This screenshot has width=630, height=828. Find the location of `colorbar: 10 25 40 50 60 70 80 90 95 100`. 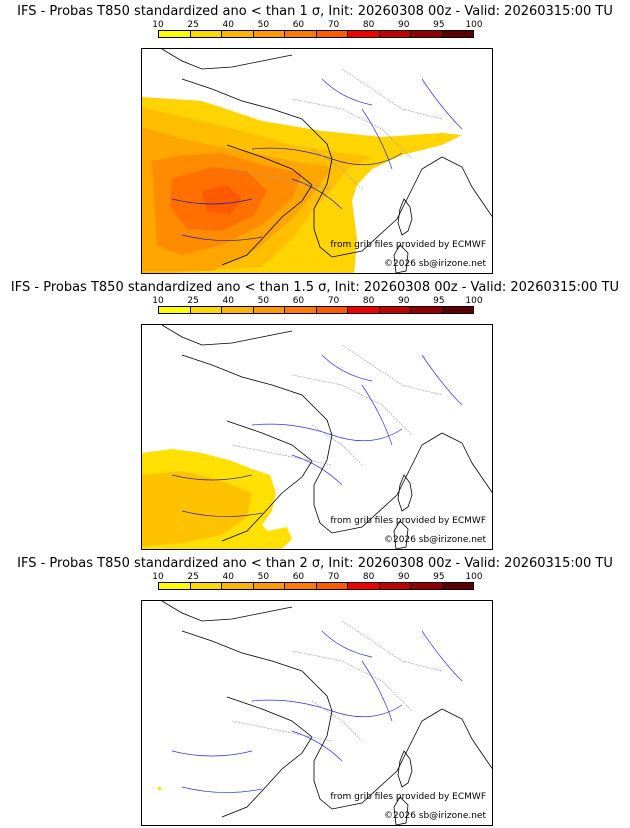

colorbar: 10 25 40 50 60 70 80 90 95 100 is located at coordinates (317, 306).